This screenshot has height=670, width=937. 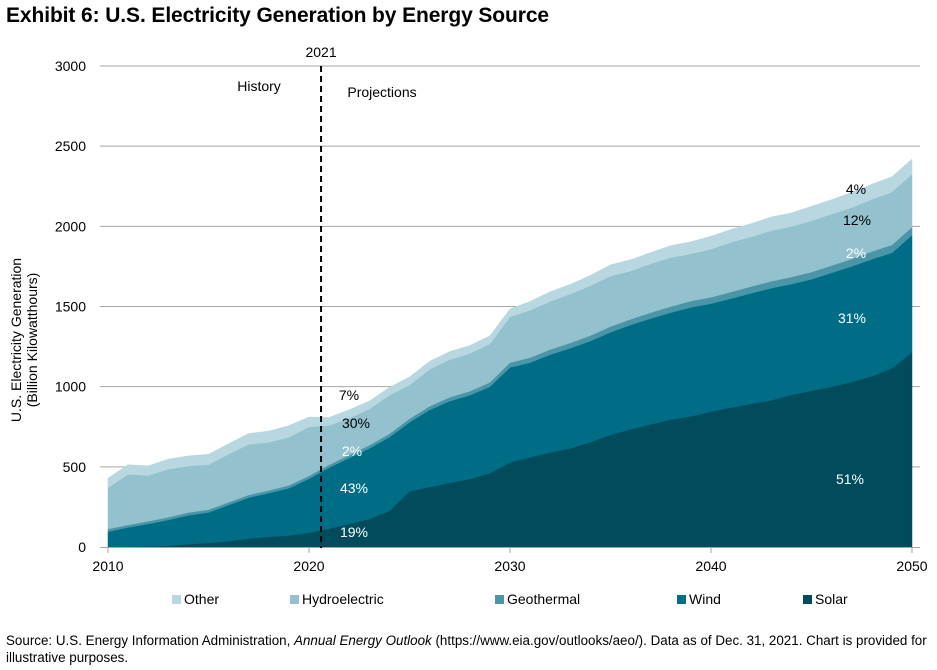 I want to click on share-label-2021-hydroelectric: 30%, so click(x=356, y=423).